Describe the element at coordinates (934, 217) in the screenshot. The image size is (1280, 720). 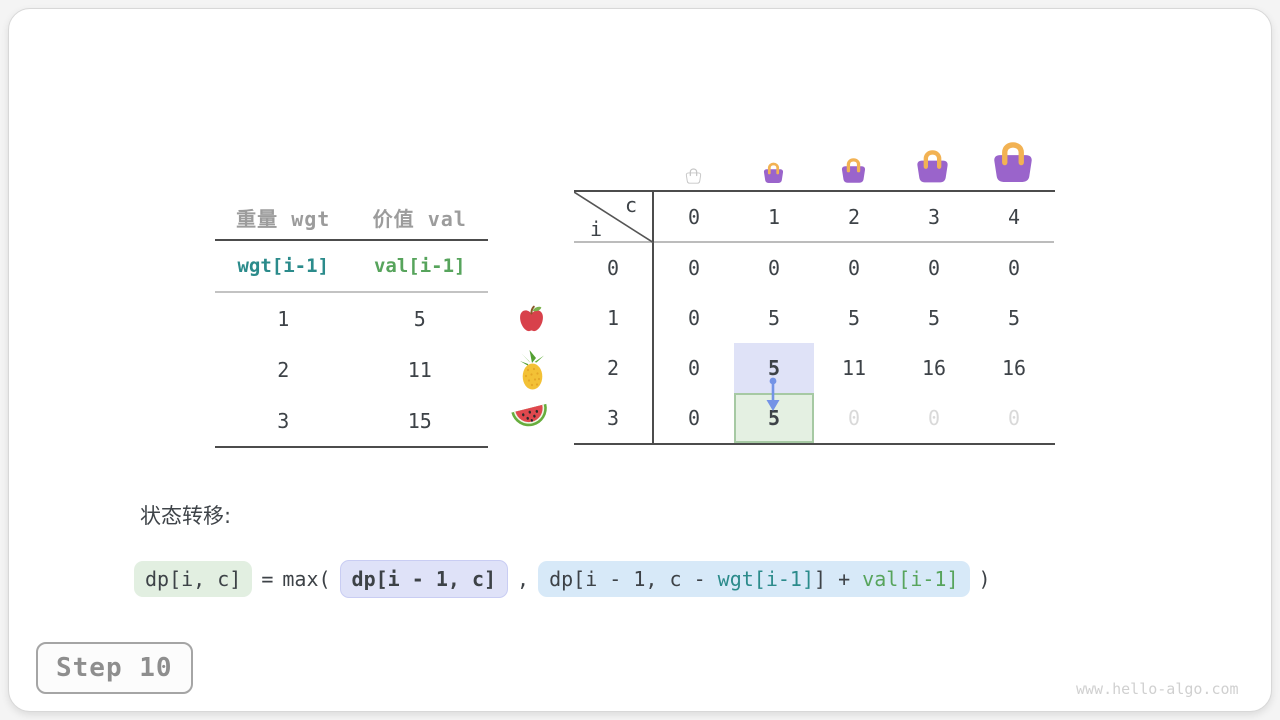
I see `col-header-3: 3` at that location.